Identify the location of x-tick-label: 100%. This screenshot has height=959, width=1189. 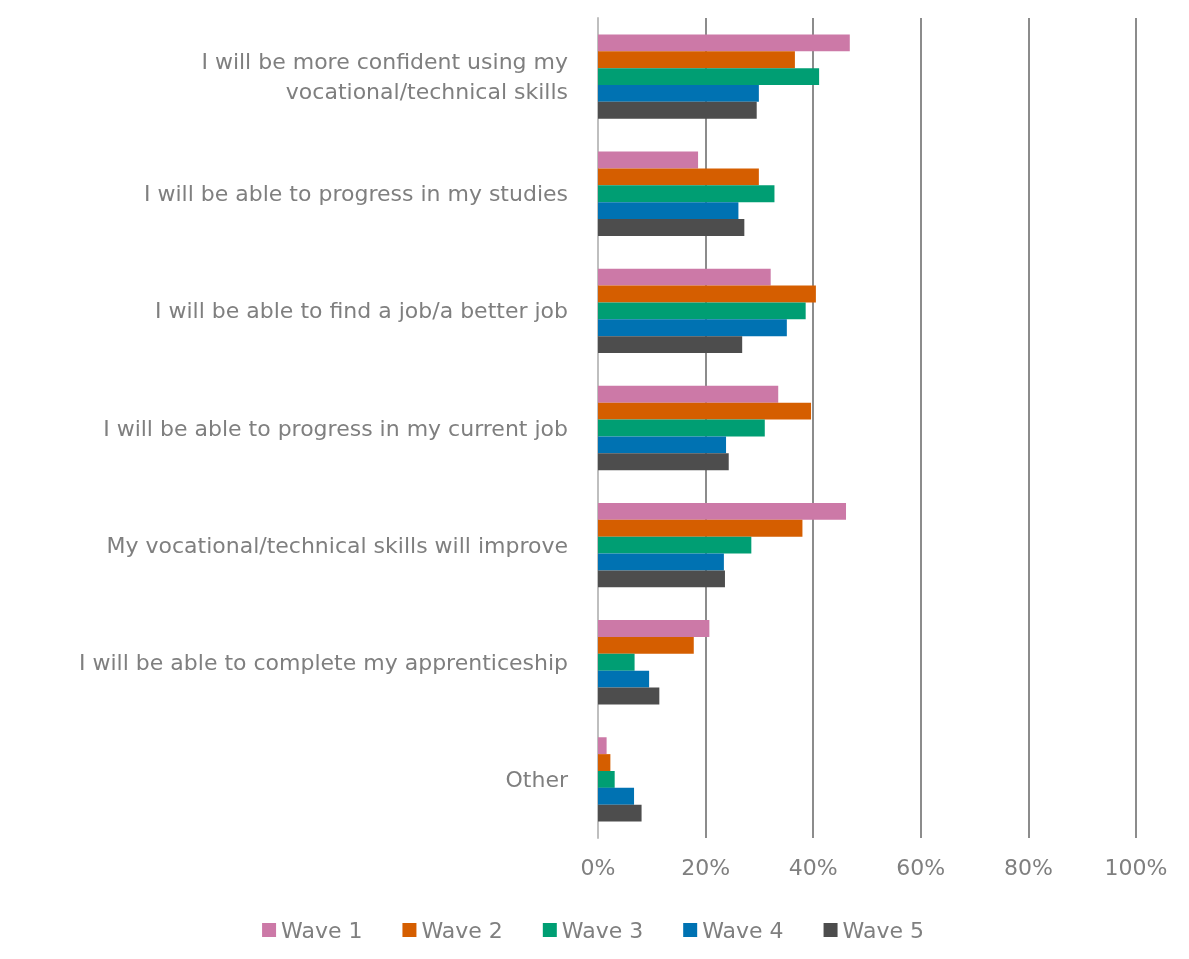
(1136, 867).